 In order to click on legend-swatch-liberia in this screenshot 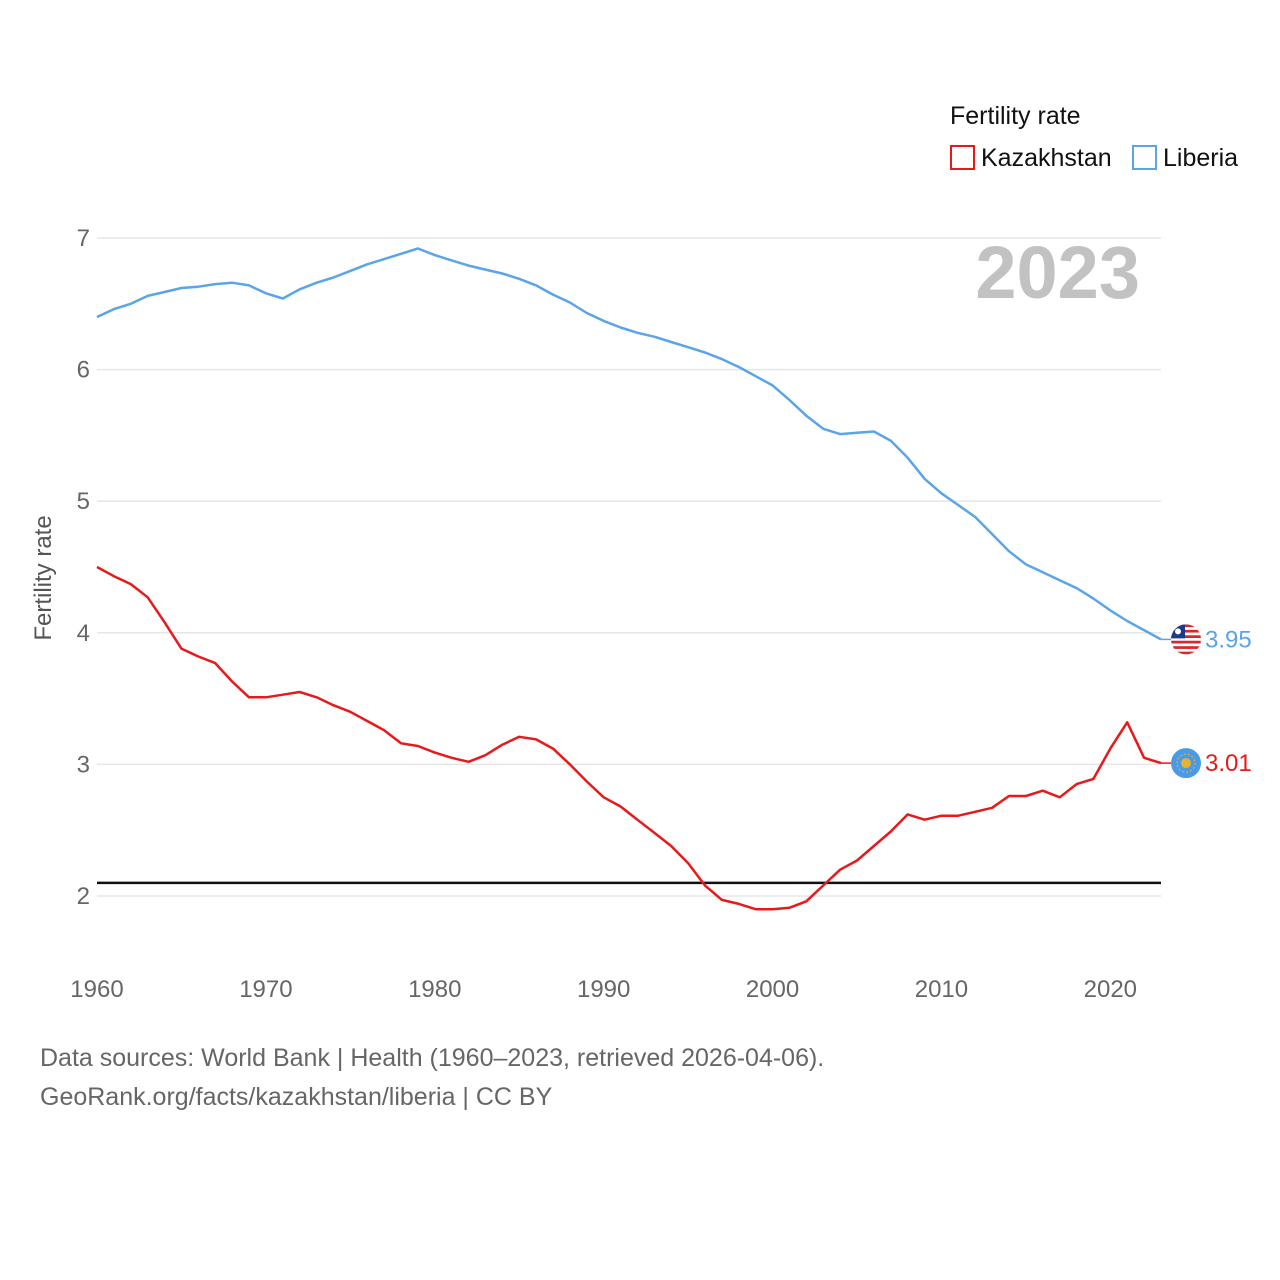, I will do `click(1144, 157)`.